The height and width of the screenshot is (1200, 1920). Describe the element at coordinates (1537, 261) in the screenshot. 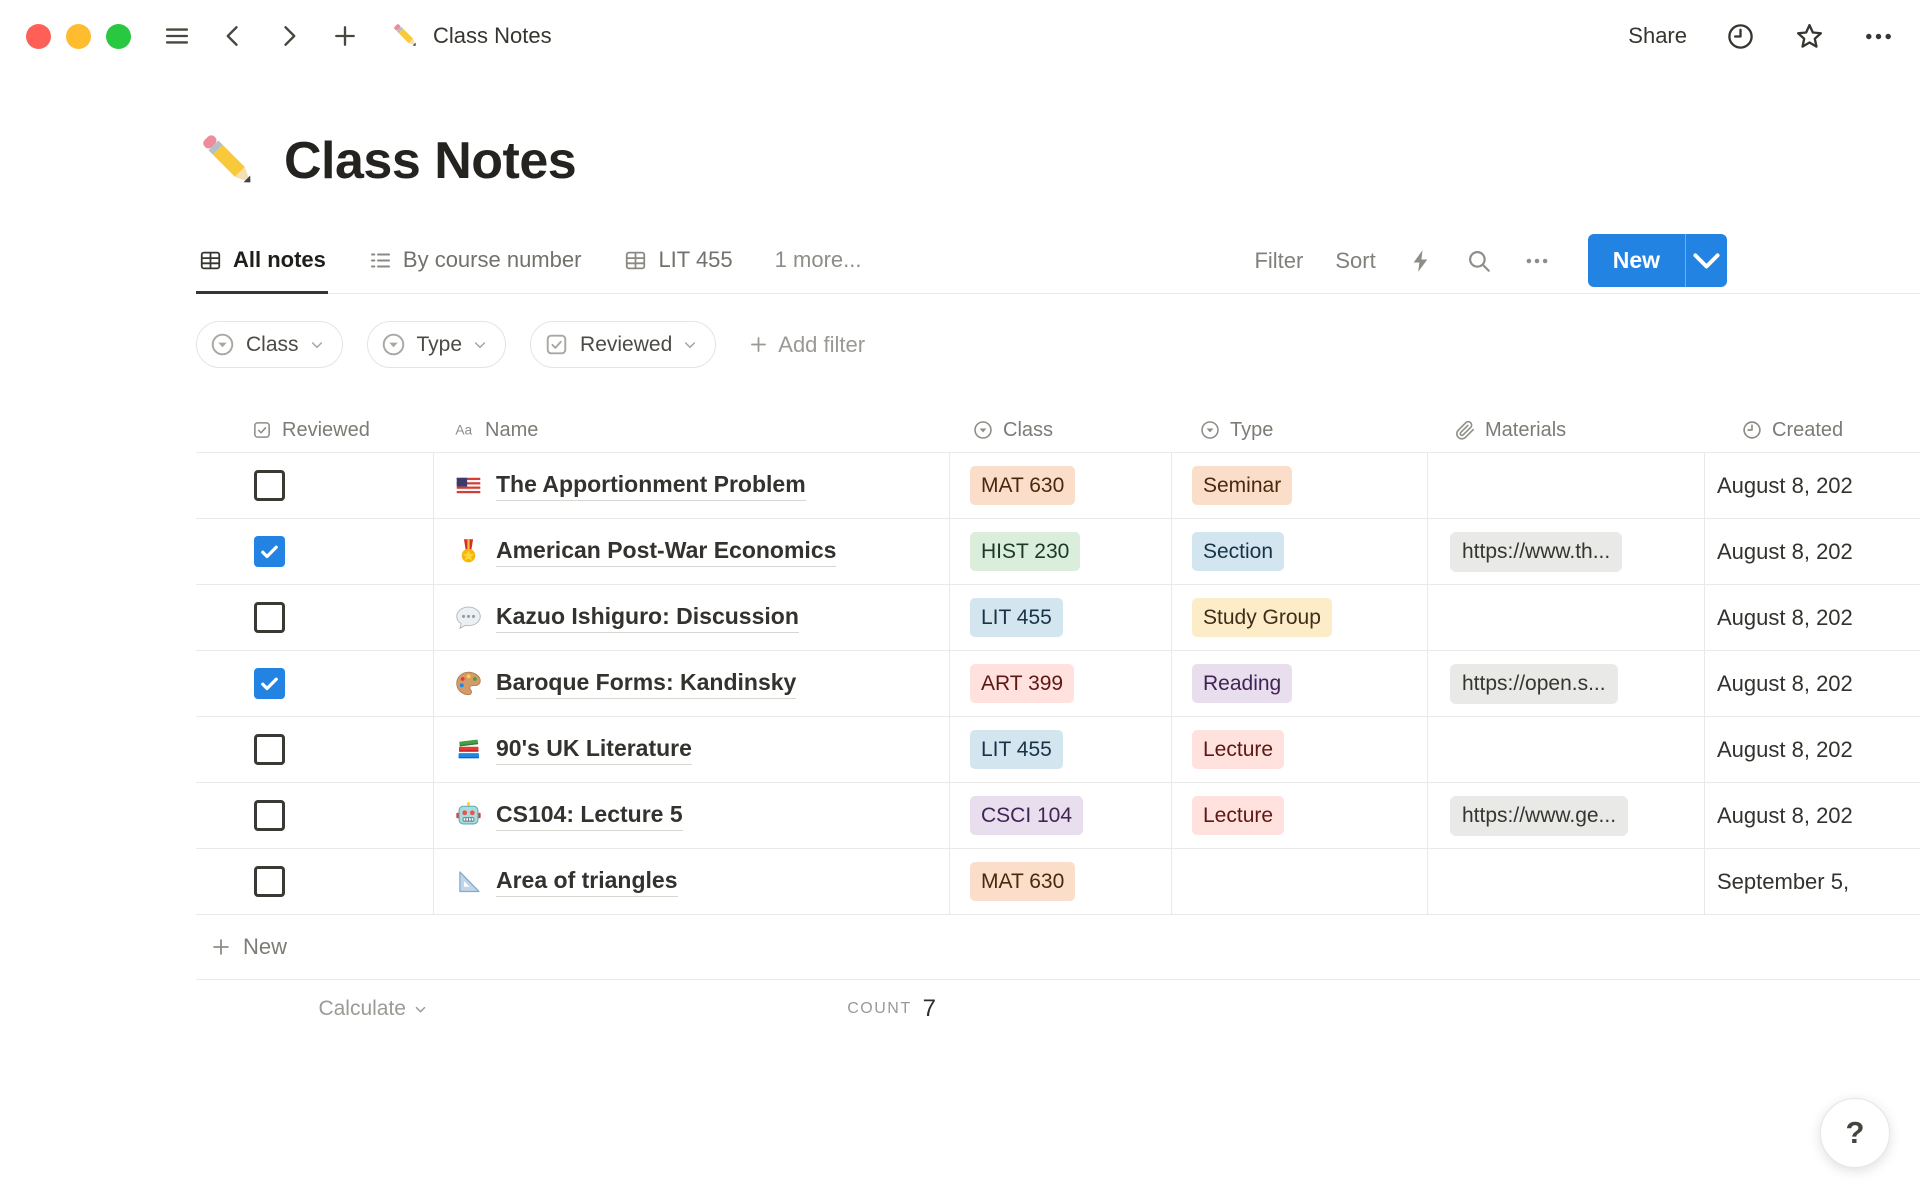

I see `view-settings-icon` at that location.